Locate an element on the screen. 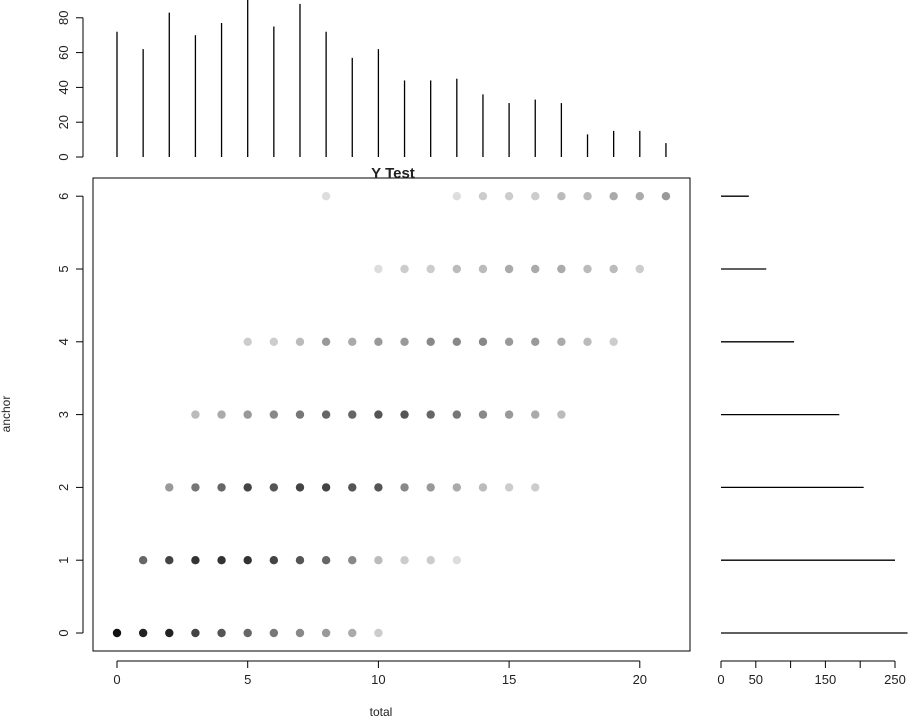 The height and width of the screenshot is (723, 910). right-hist-x-tick-label: 50 is located at coordinates (756, 679).